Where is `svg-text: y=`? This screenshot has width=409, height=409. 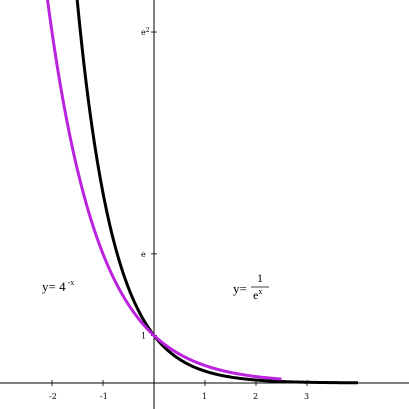 svg-text: y= is located at coordinates (240, 288).